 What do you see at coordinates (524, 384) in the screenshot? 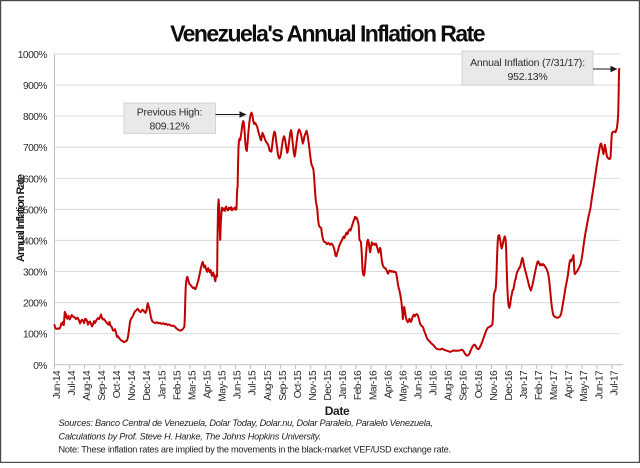
I see `svg-text: Jan-17` at bounding box center [524, 384].